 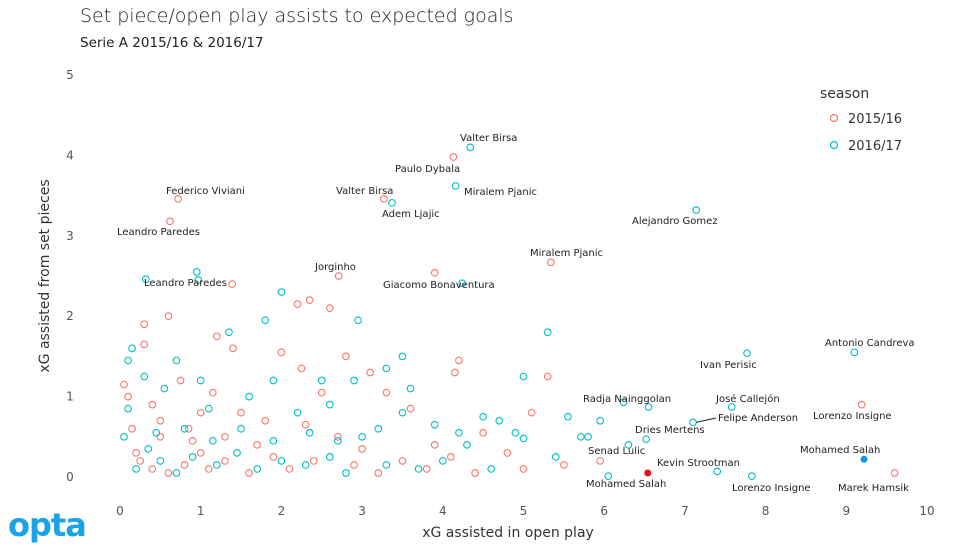 I want to click on x-tick-label: 9, so click(x=846, y=511).